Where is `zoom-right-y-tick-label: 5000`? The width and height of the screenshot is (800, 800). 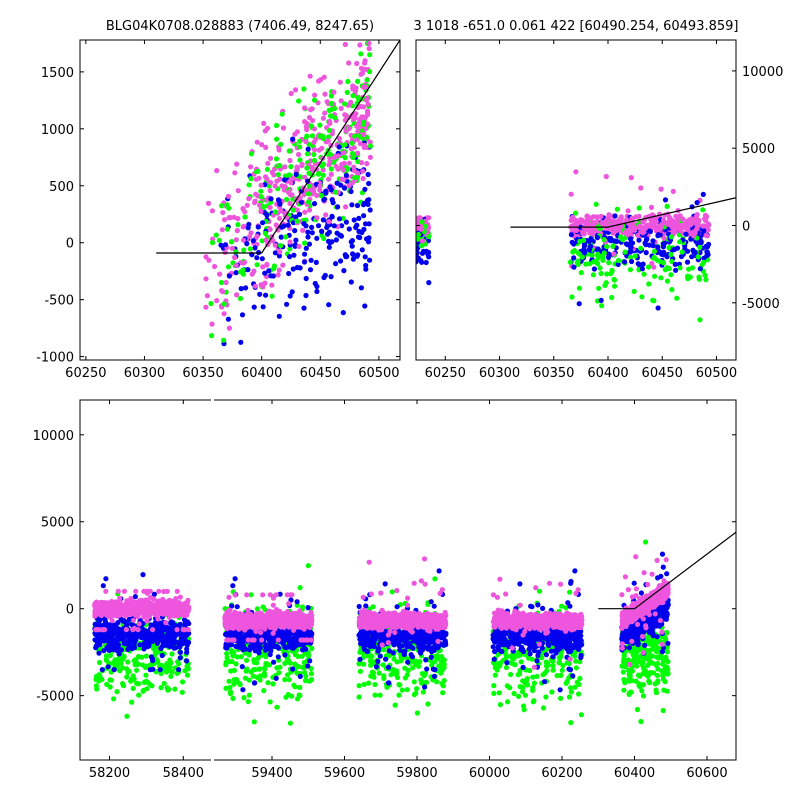
zoom-right-y-tick-label: 5000 is located at coordinates (758, 149).